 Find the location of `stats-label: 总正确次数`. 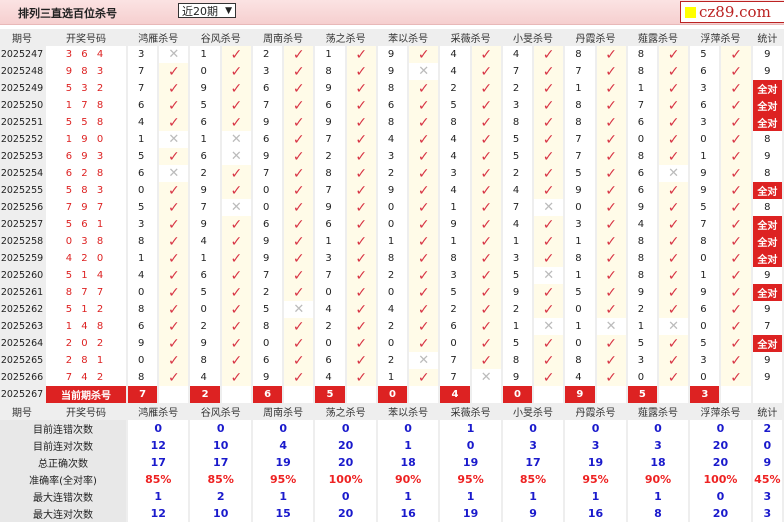

stats-label: 总正确次数 is located at coordinates (64, 462).